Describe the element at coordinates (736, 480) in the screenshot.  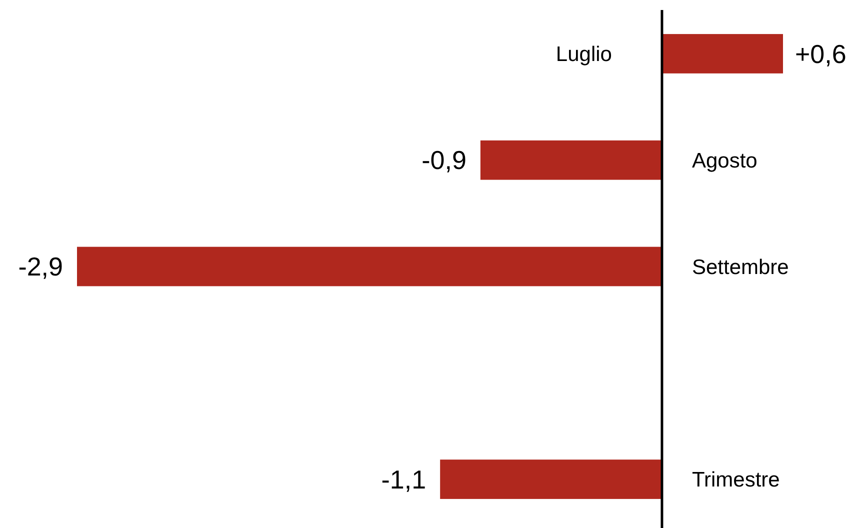
I see `y-tick-label: Trimestre` at that location.